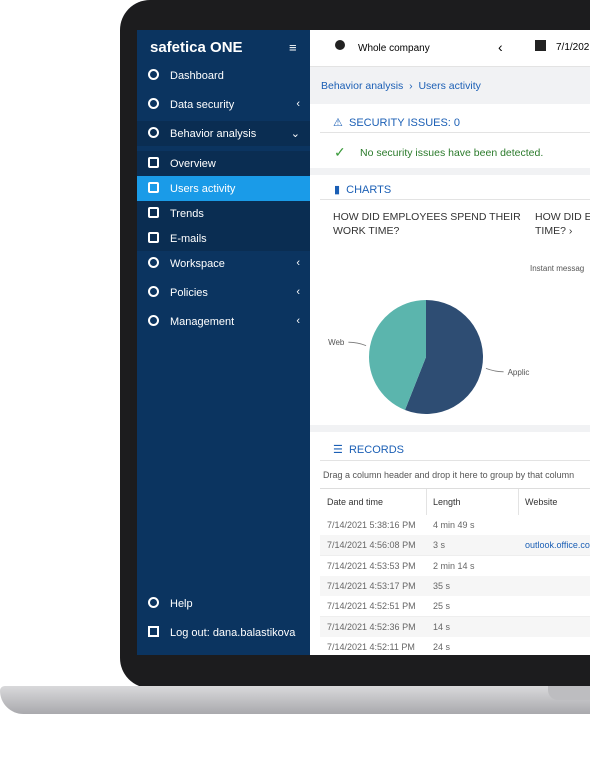 Image resolution: width=590 pixels, height=767 pixels. I want to click on table-cell: 7/14/2021 4:52:51 PM, so click(371, 606).